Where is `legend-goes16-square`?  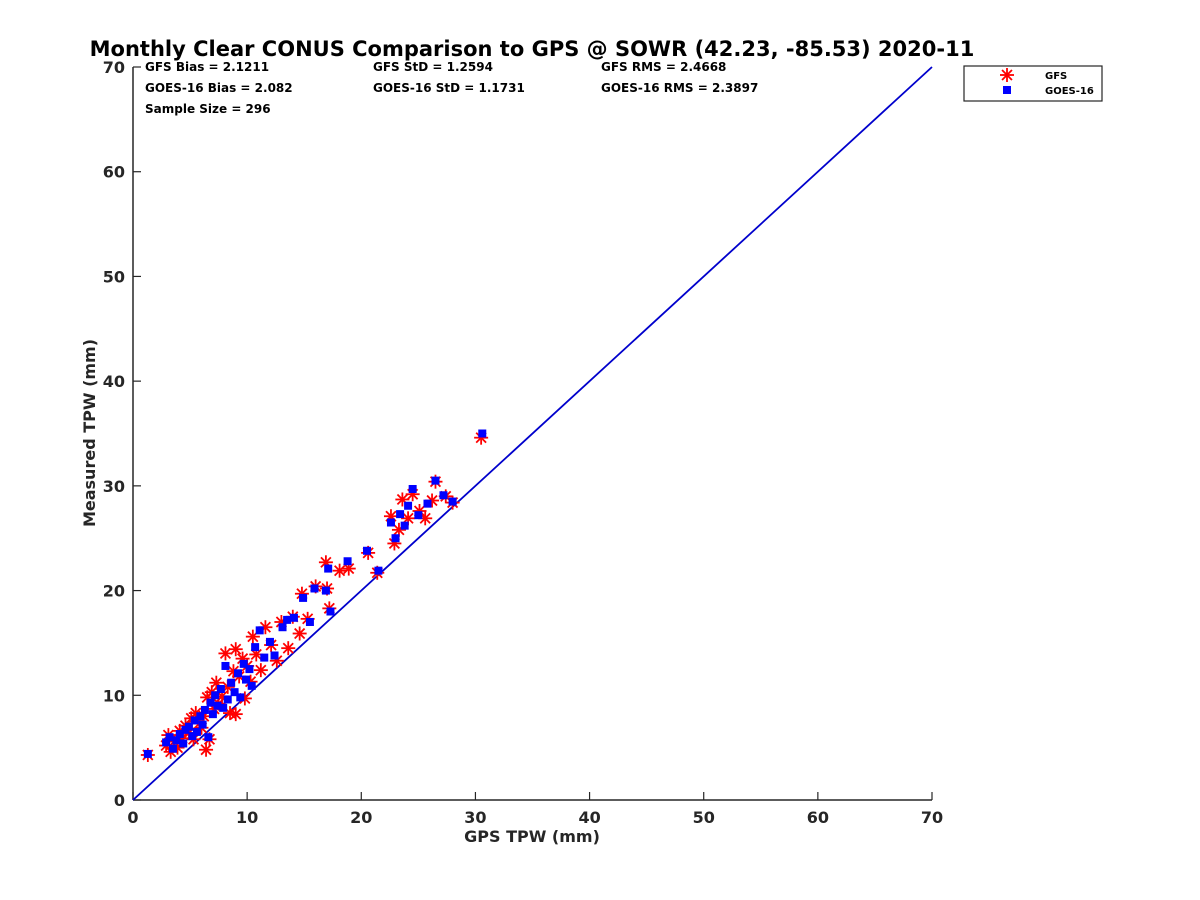 legend-goes16-square is located at coordinates (1007, 90).